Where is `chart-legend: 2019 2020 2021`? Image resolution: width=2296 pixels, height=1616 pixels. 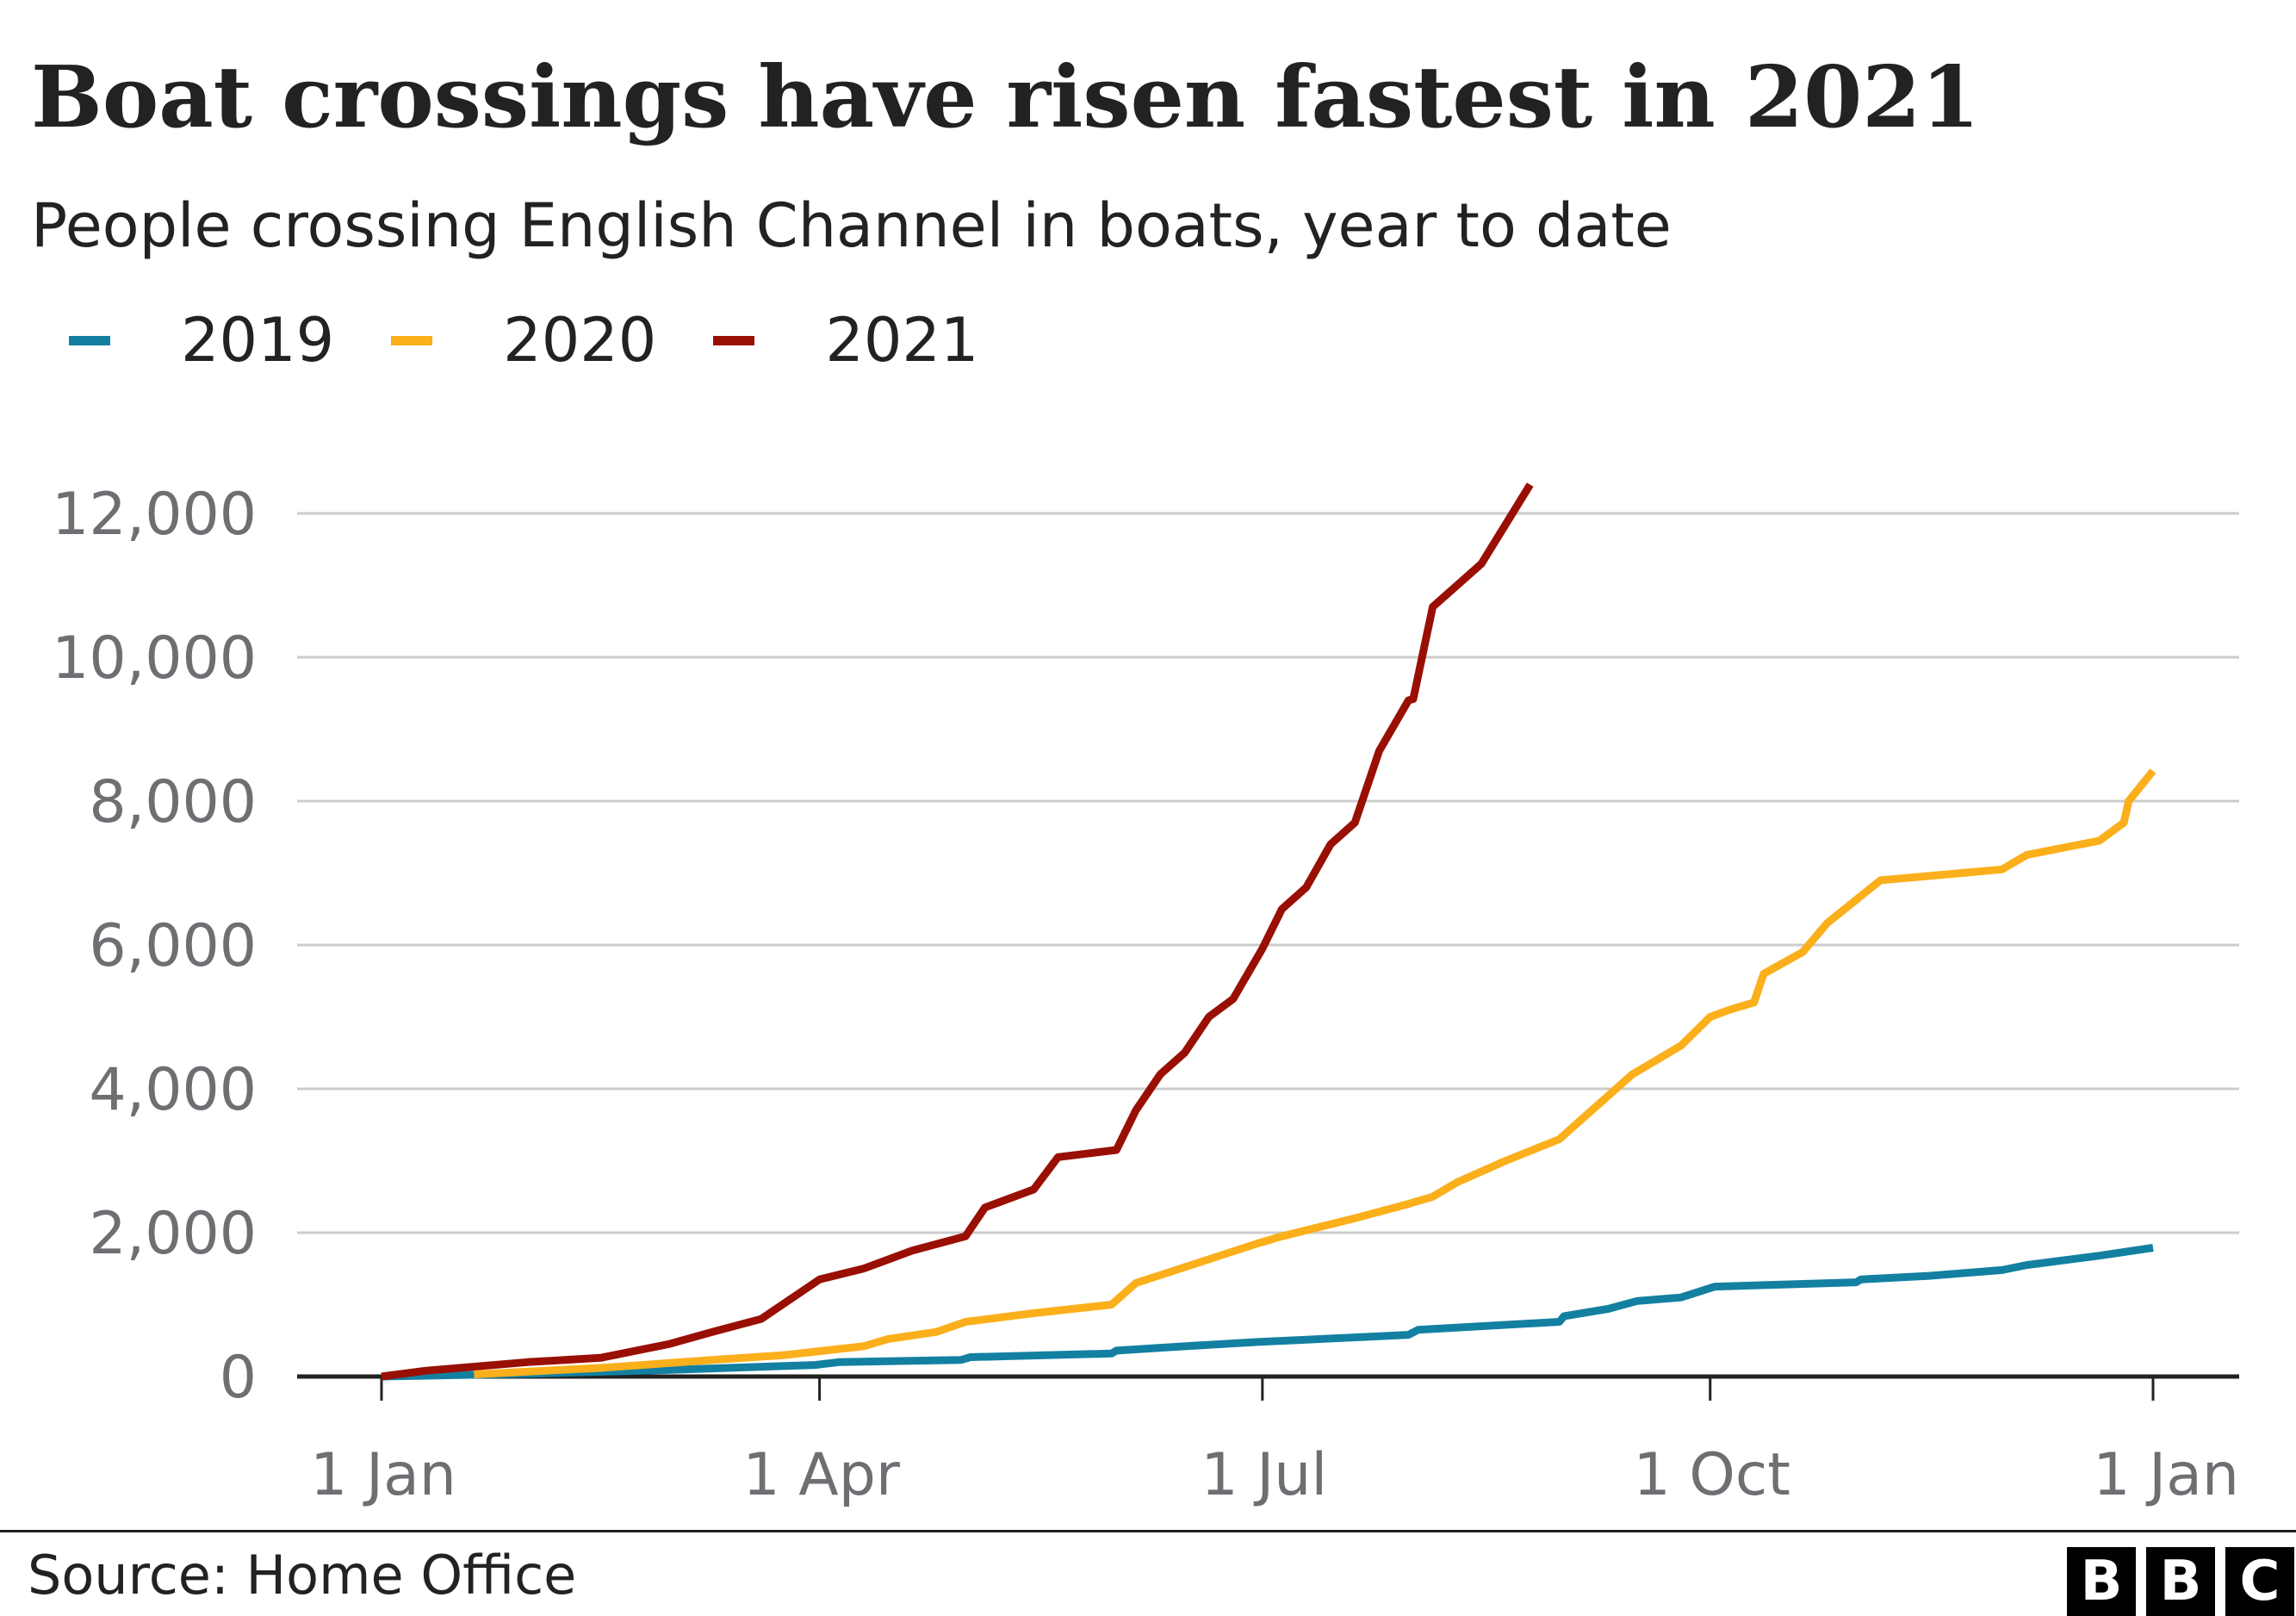
chart-legend: 2019 2020 2021 is located at coordinates (552, 340).